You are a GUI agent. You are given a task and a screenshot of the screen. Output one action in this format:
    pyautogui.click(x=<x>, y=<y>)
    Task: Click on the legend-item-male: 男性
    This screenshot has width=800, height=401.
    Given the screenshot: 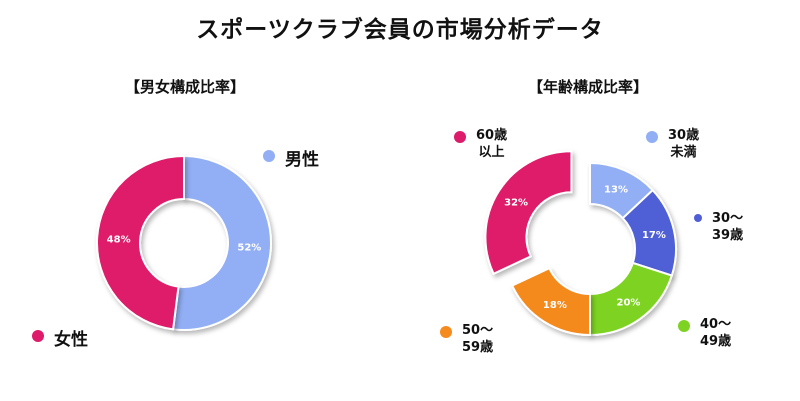 What is the action you would take?
    pyautogui.click(x=291, y=160)
    